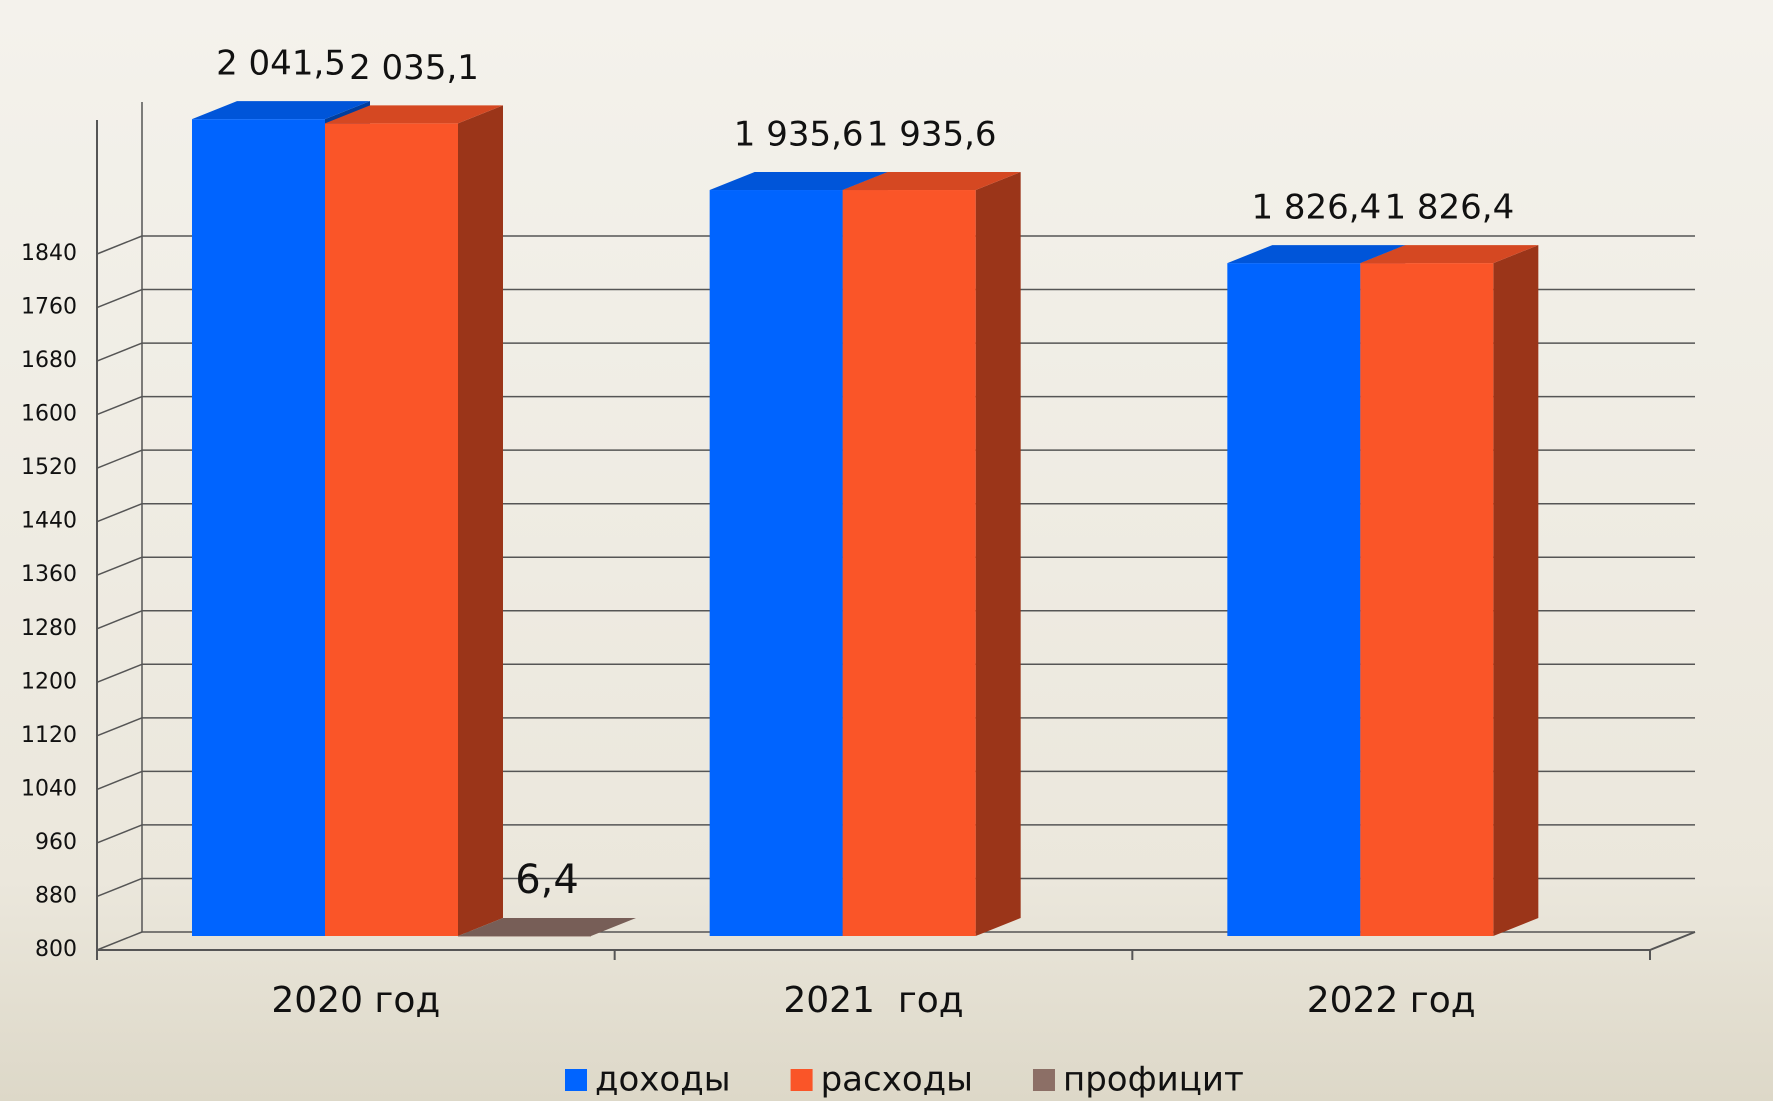  What do you see at coordinates (281, 64) in the screenshot?
I see `value-label: 2 041,5` at bounding box center [281, 64].